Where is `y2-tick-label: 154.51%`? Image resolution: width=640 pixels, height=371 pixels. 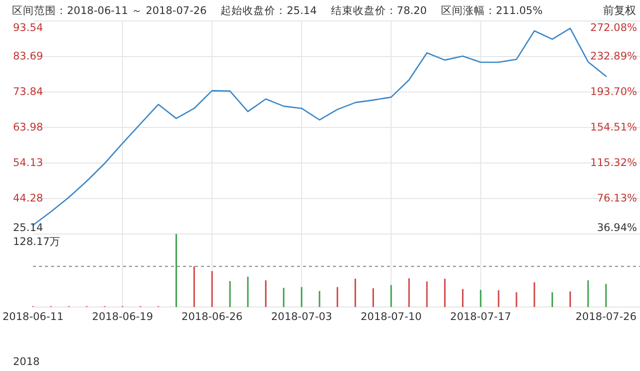 y2-tick-label: 154.51% is located at coordinates (614, 127).